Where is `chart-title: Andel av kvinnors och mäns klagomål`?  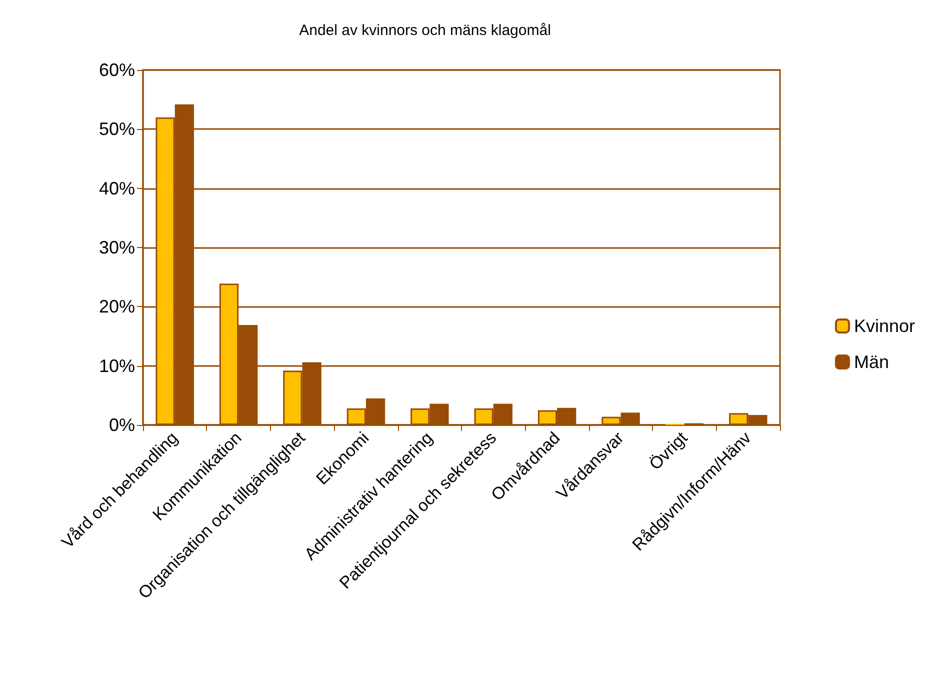
chart-title: Andel av kvinnors och mäns klagomål is located at coordinates (425, 30).